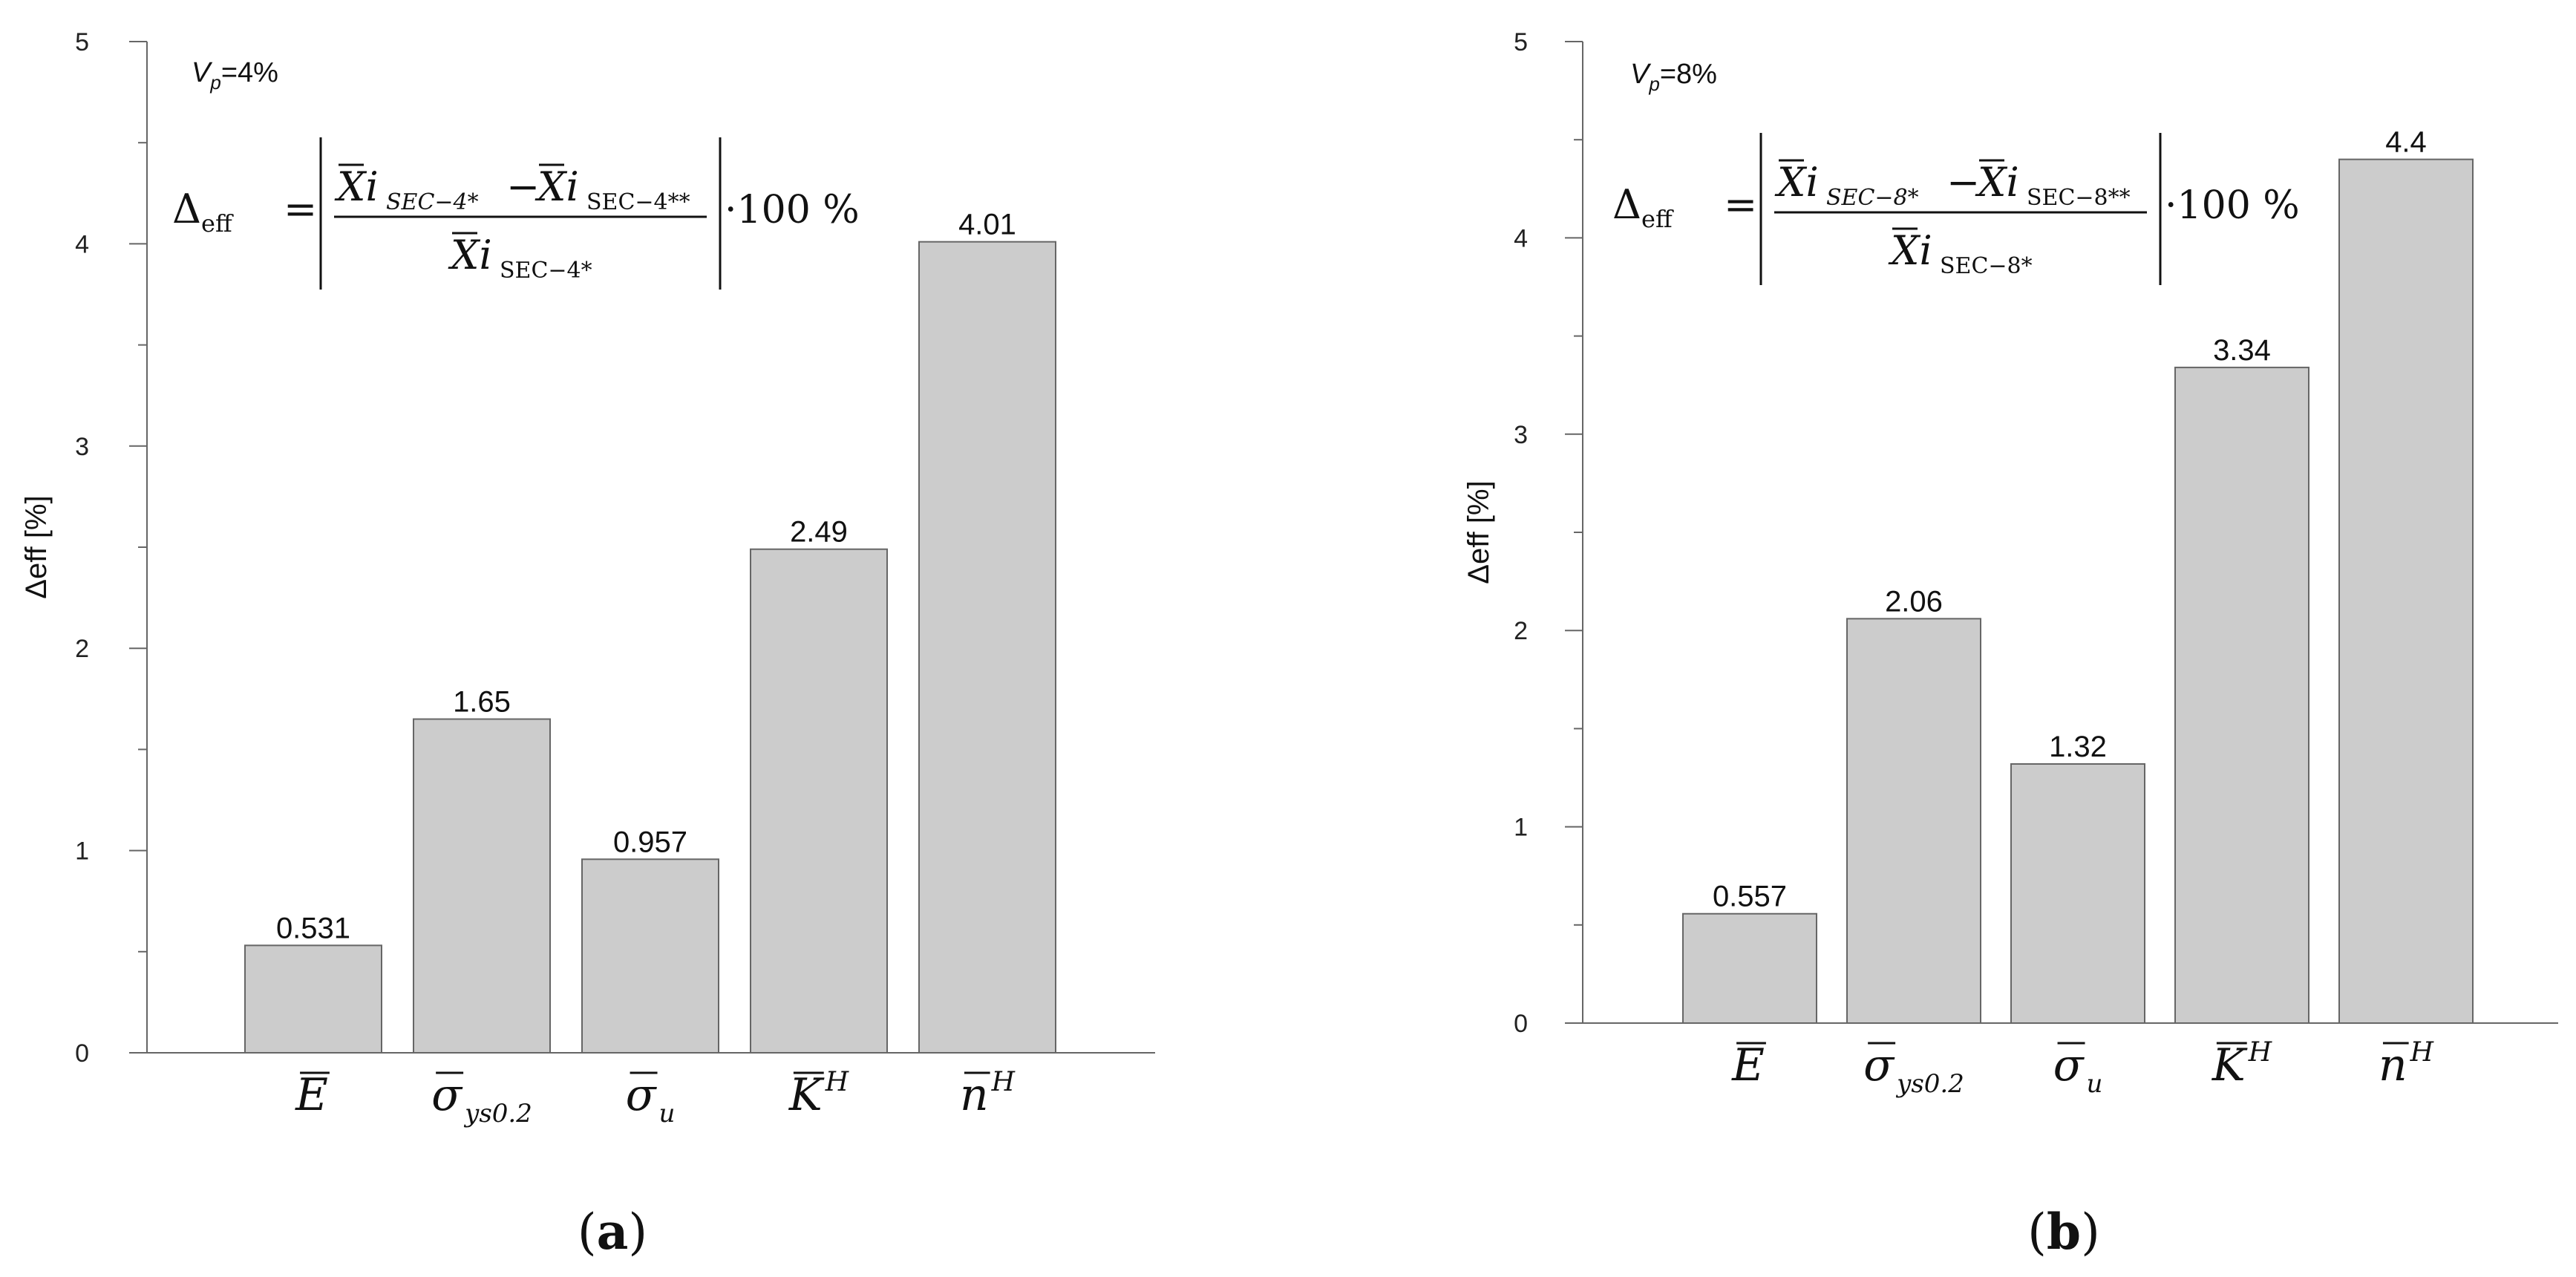 The image size is (2576, 1277). I want to click on data-label: 0.957, so click(650, 842).